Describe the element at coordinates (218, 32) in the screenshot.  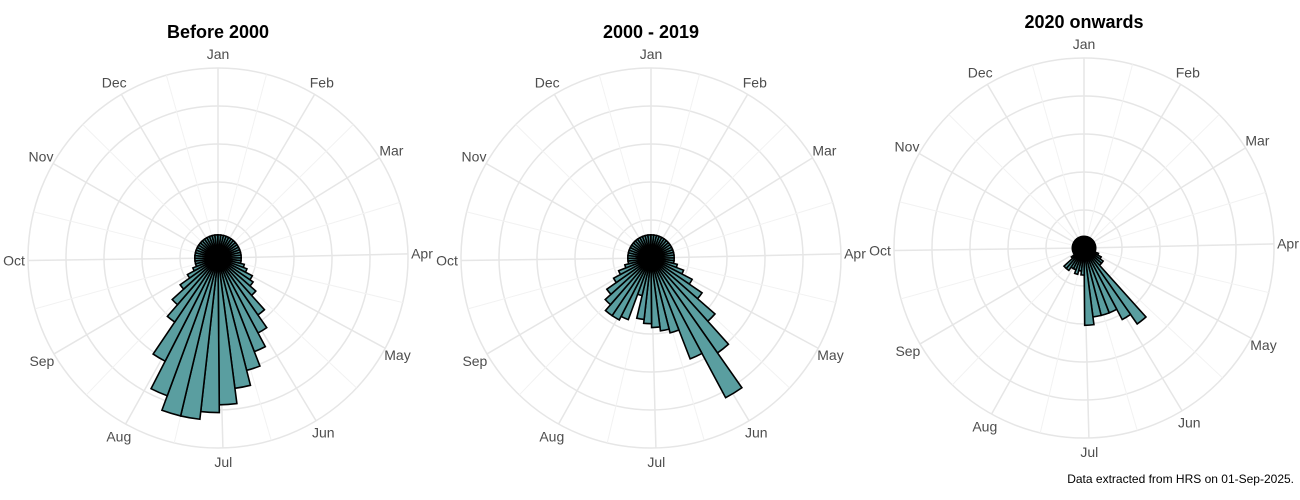
I see `panel-title: Before 2000` at that location.